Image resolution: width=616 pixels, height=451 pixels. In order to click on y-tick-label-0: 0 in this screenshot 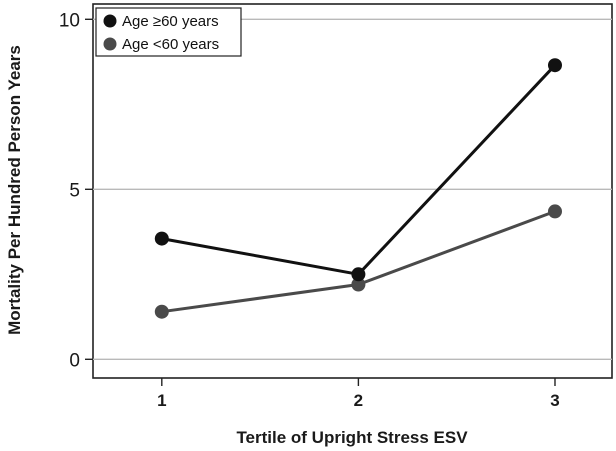, I will do `click(74, 360)`.